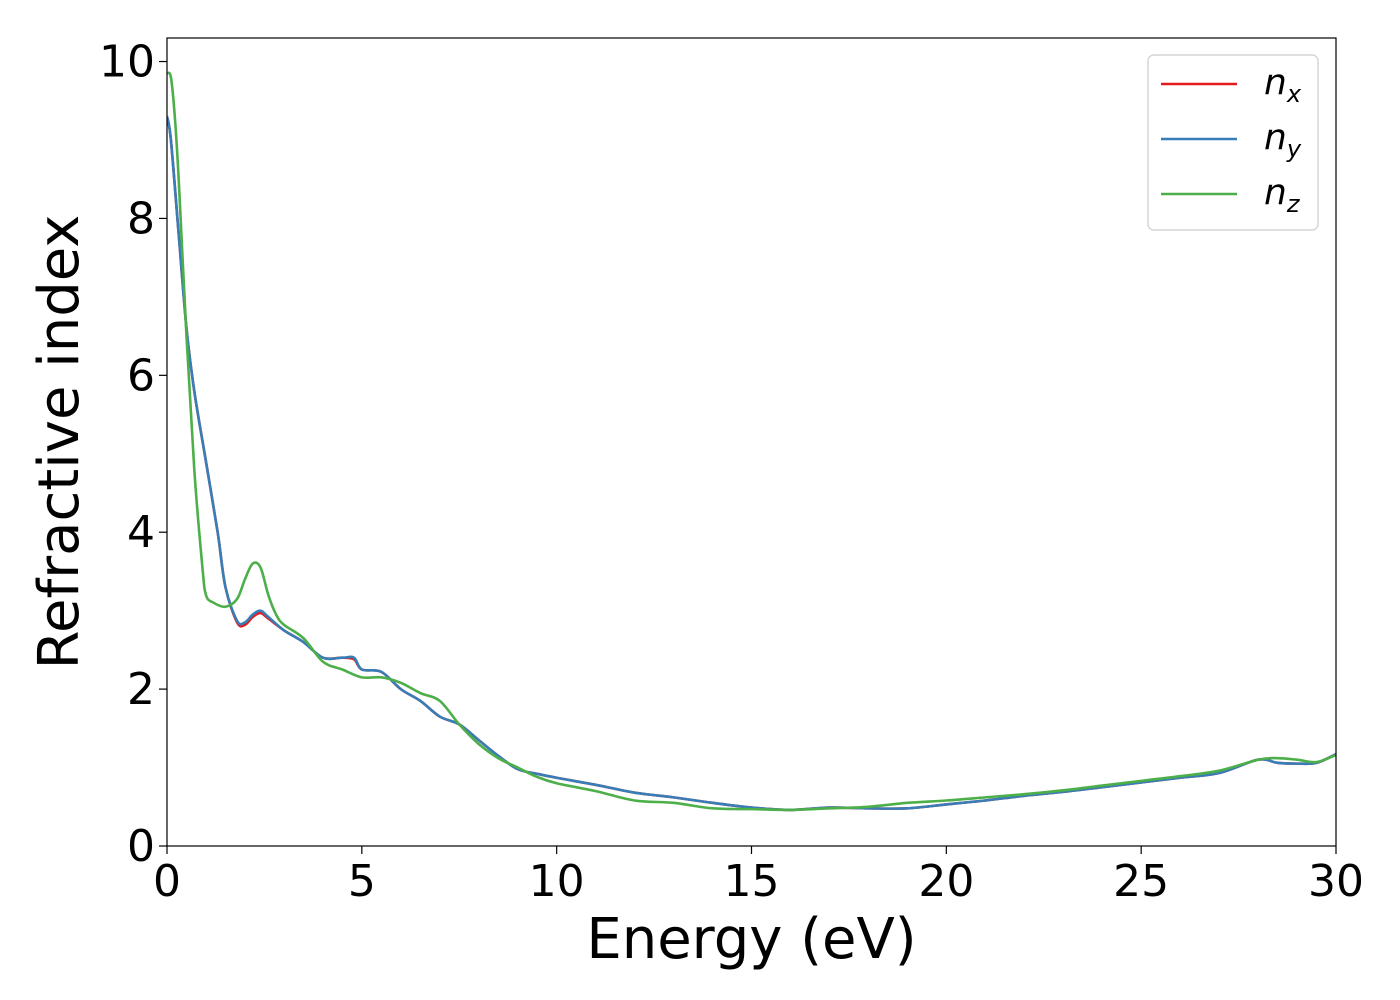 The height and width of the screenshot is (1000, 1400). Describe the element at coordinates (1283, 140) in the screenshot. I see `legend-label-y: ny` at that location.